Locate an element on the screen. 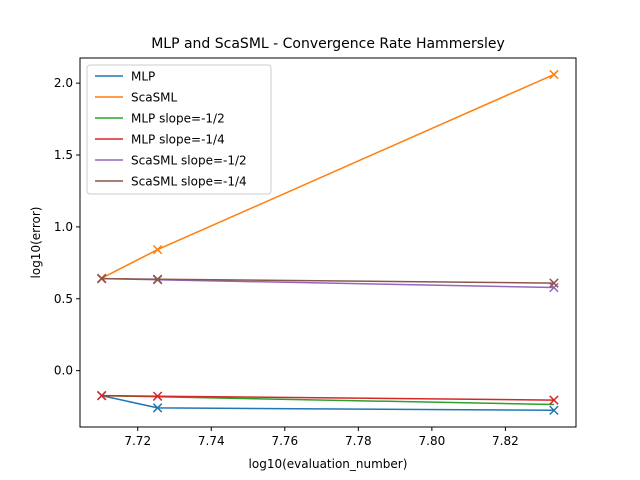 The width and height of the screenshot is (640, 480). legend-entry: ScaSML is located at coordinates (136, 98).